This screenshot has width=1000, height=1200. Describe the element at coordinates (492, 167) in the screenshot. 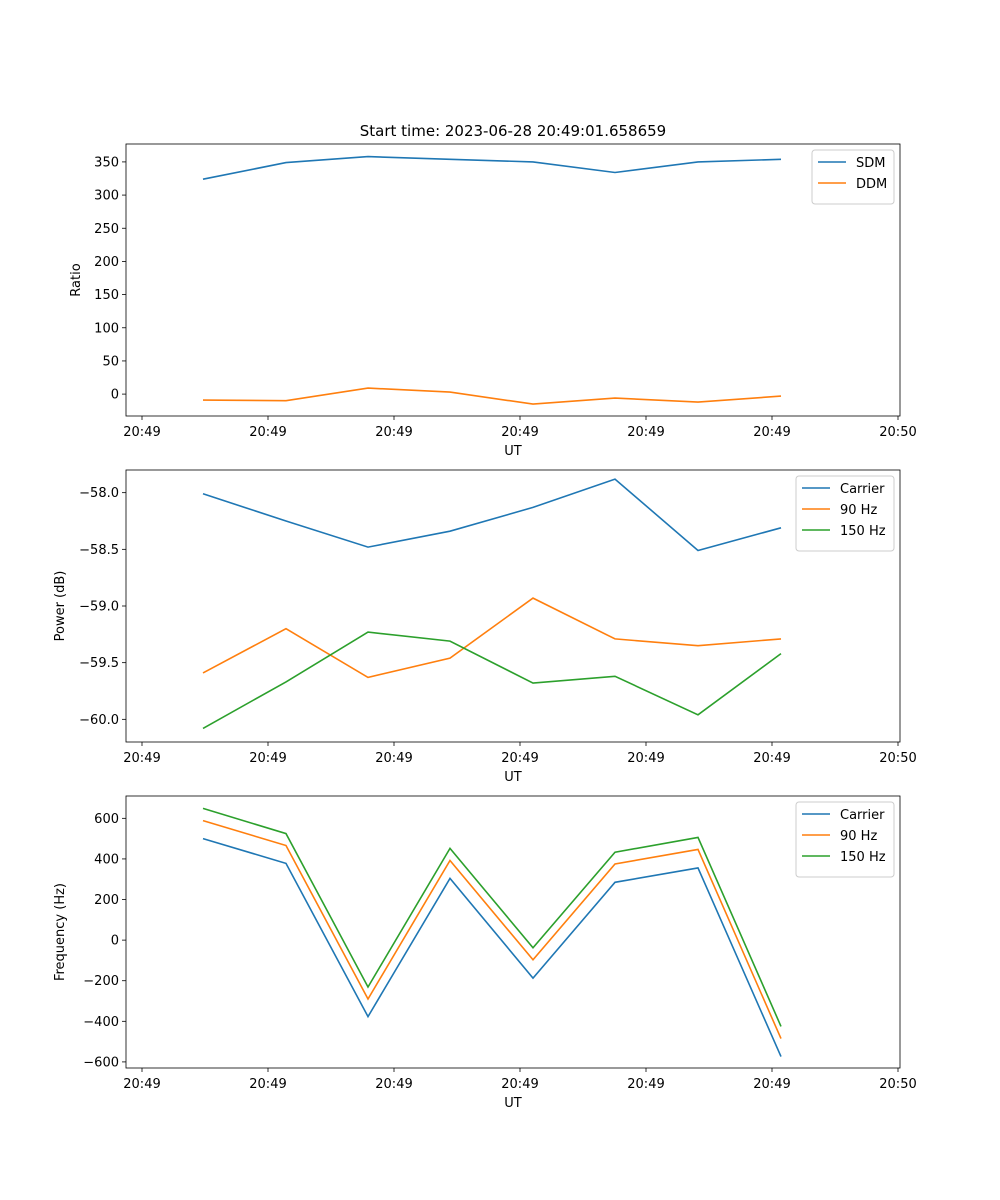

I see `series-line-sdm` at that location.